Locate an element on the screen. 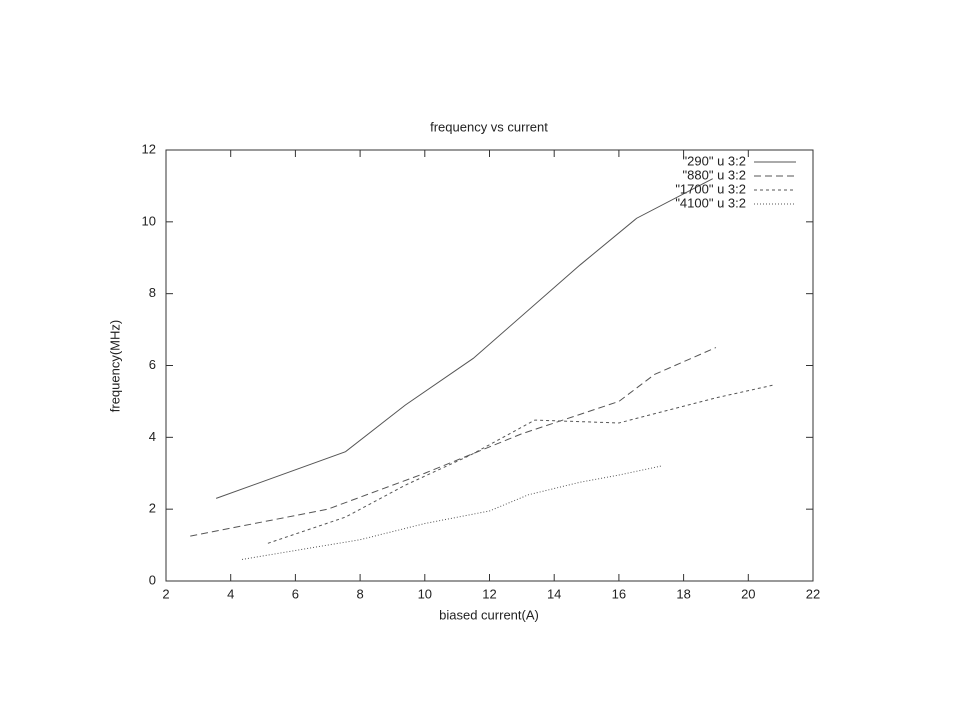  y-tick-label: 0 is located at coordinates (152, 579).